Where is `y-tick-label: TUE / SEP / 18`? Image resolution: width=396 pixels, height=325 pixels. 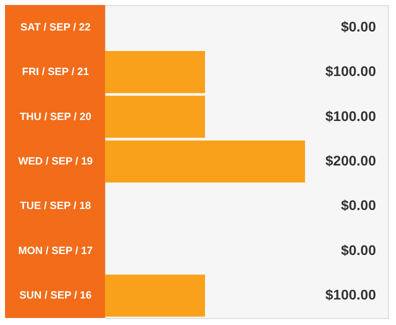 y-tick-label: TUE / SEP / 18 is located at coordinates (56, 206).